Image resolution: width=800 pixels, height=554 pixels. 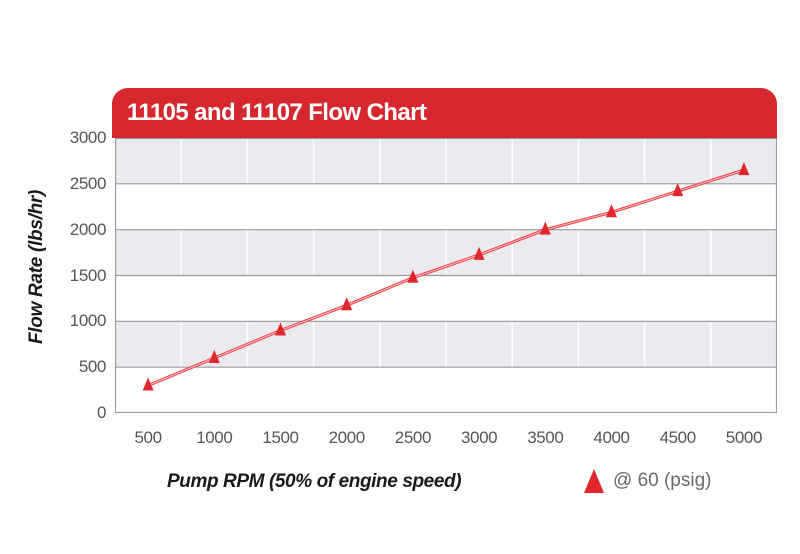 What do you see at coordinates (611, 437) in the screenshot?
I see `x-tick-label: 4000` at bounding box center [611, 437].